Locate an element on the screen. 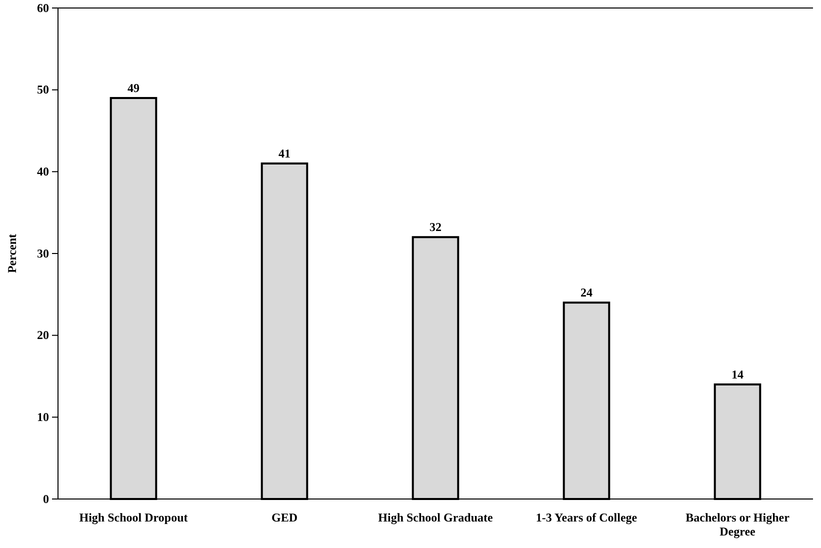 This screenshot has height=548, width=821. data-label: 14 is located at coordinates (738, 374).